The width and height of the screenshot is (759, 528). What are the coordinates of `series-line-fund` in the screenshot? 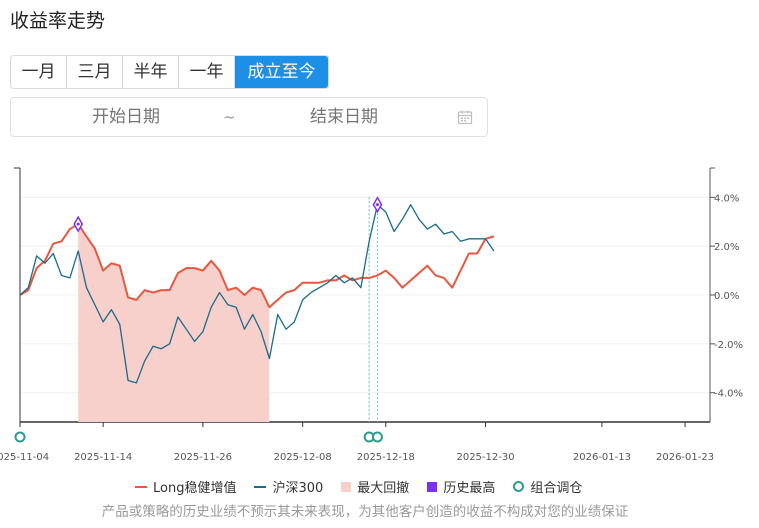 It's located at (257, 266).